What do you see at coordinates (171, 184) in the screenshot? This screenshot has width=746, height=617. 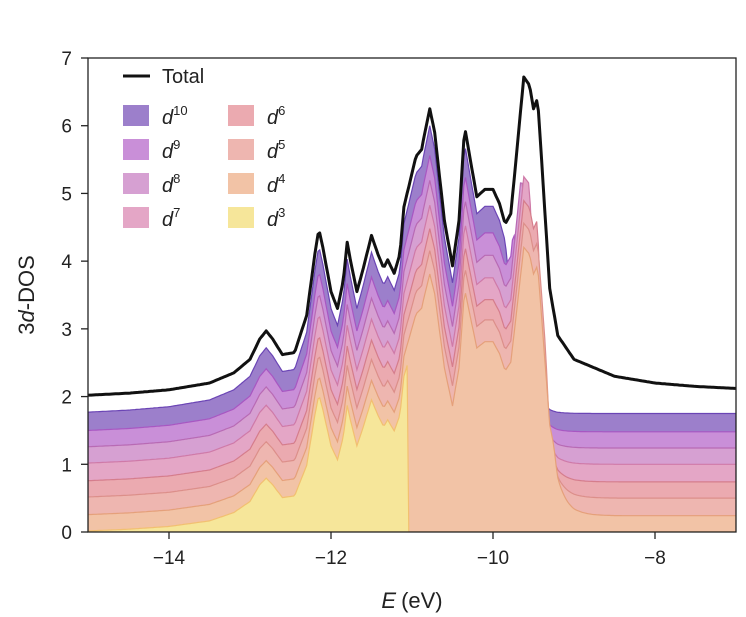 I see `legend-label-d8: d8` at bounding box center [171, 184].